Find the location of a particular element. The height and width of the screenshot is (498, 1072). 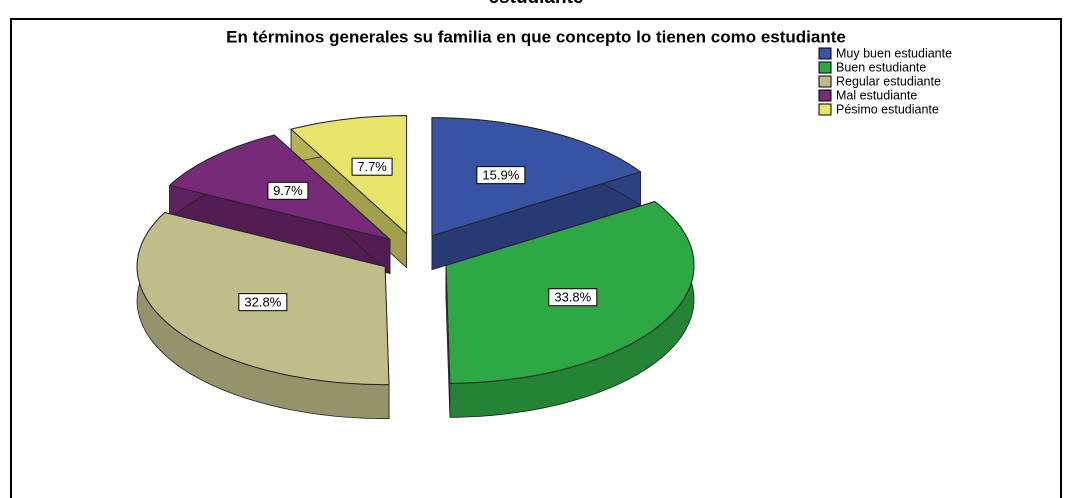

legend-label: Muy buen estudiante is located at coordinates (894, 53).